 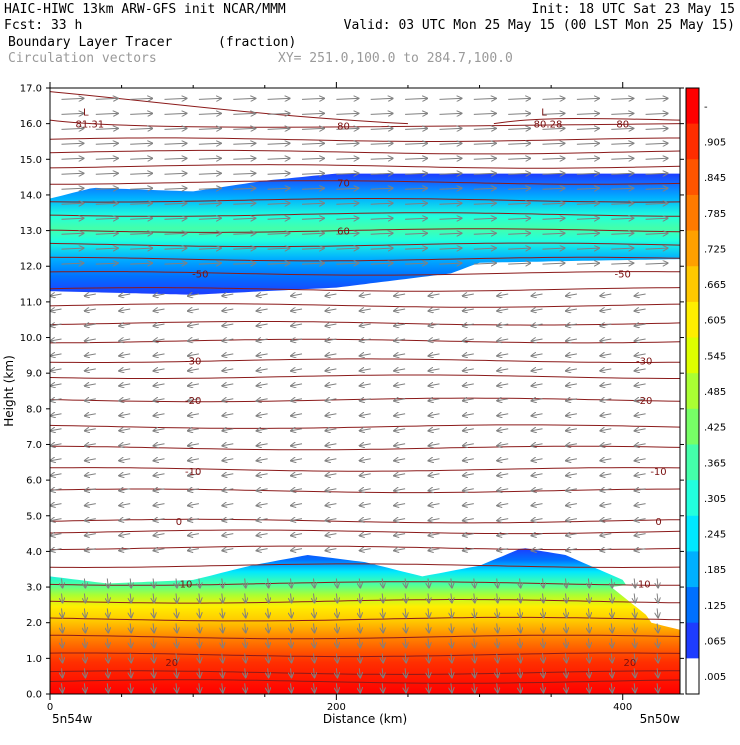 What do you see at coordinates (658, 472) in the screenshot?
I see `contour-label: -10` at bounding box center [658, 472].